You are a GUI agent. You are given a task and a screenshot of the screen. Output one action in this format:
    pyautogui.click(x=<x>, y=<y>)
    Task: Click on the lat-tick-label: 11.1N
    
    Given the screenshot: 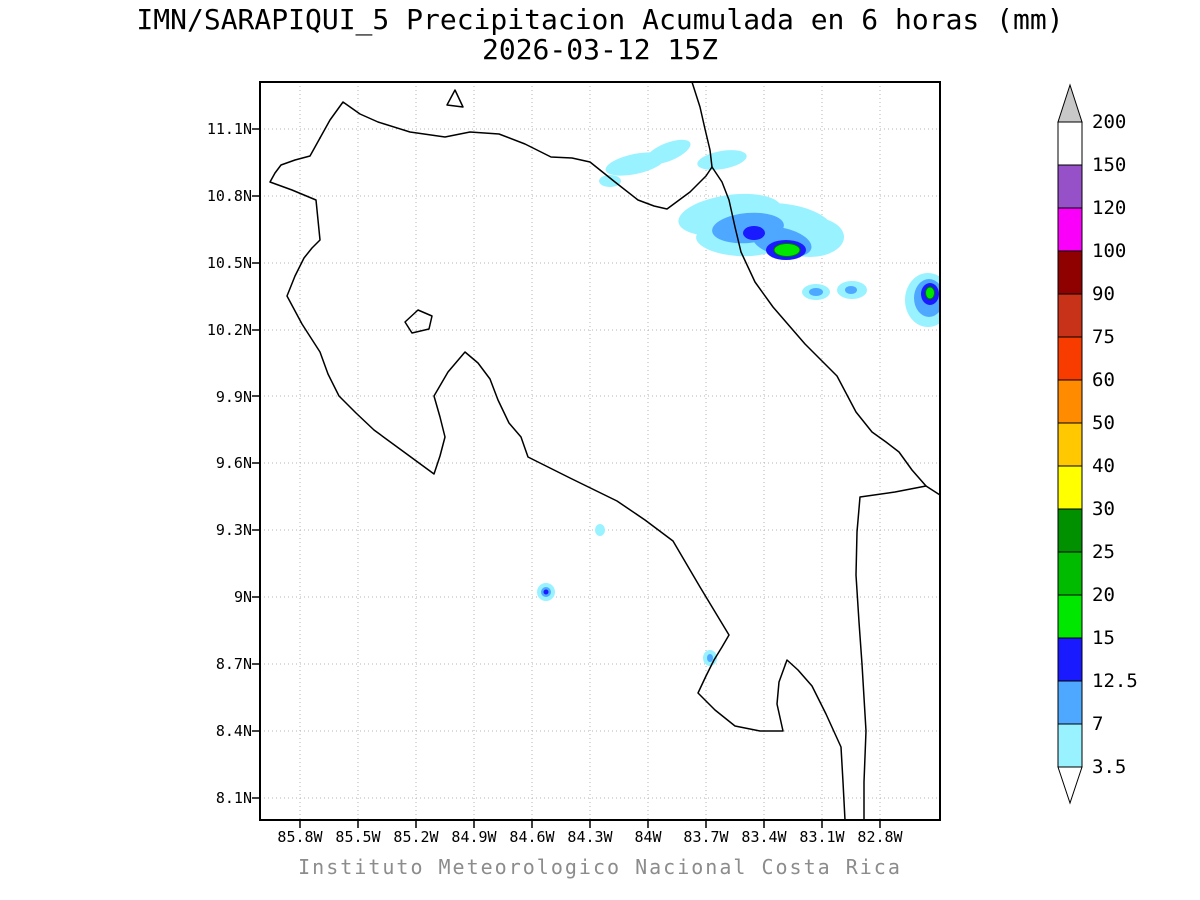 What is the action you would take?
    pyautogui.click(x=229, y=129)
    